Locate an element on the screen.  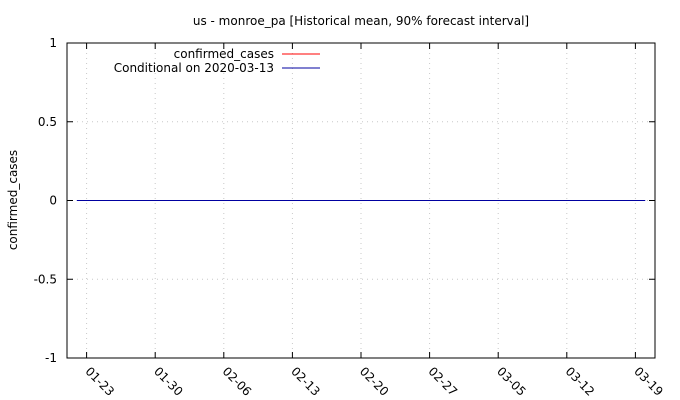
x-tick-label: 02-13 is located at coordinates (305, 381).